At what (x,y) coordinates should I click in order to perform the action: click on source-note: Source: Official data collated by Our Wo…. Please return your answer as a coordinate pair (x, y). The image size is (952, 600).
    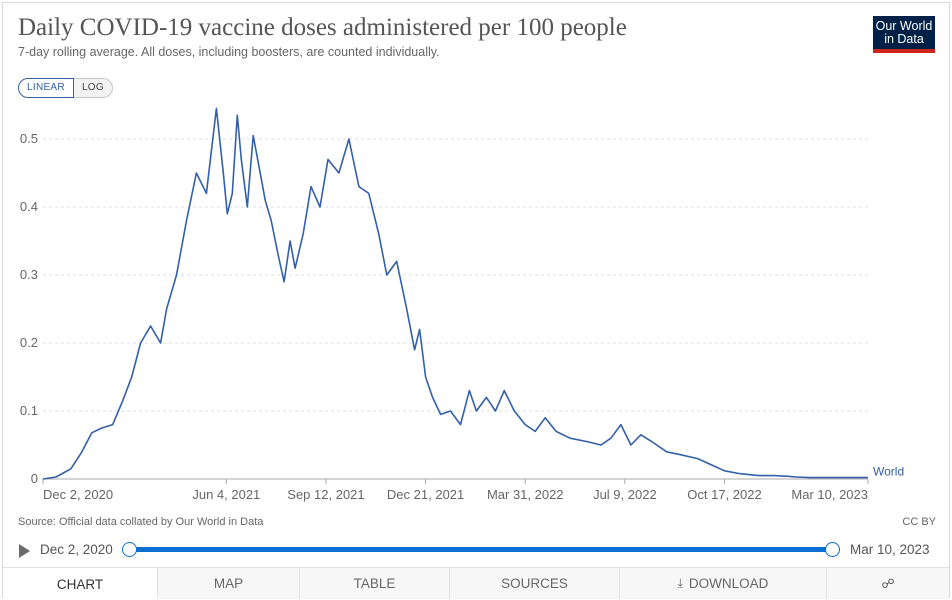
    Looking at the image, I should click on (141, 522).